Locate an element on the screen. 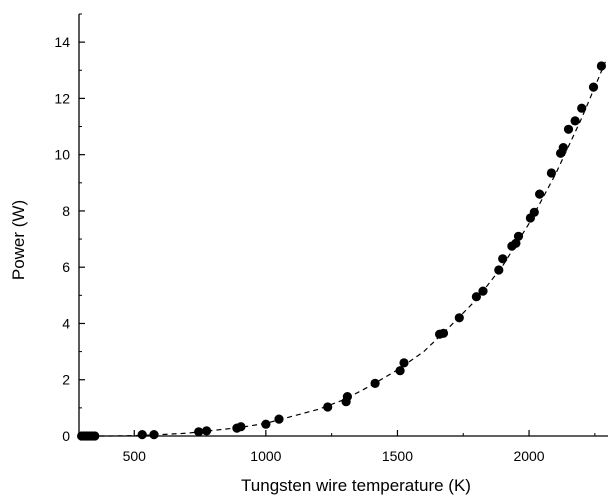 This screenshot has width=613, height=499. x-tick-label: 500 is located at coordinates (135, 456).